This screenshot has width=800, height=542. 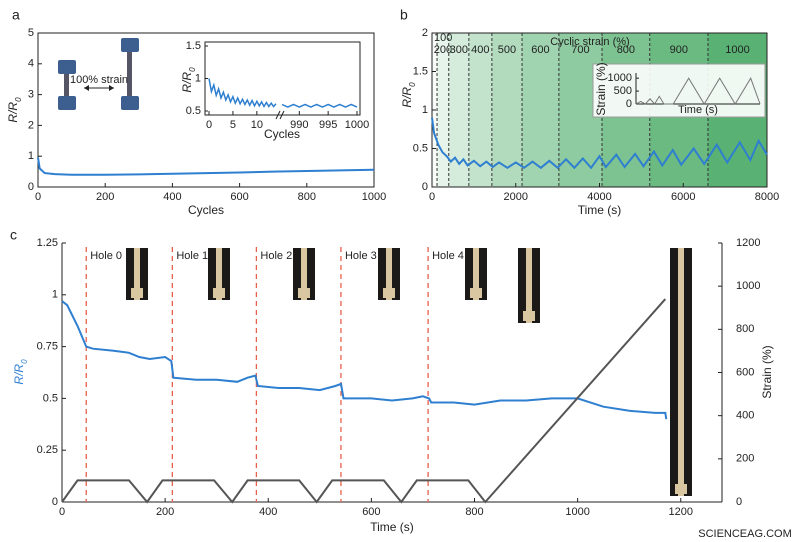 I want to click on y-axis-label: Strain (%), so click(x=767, y=371).